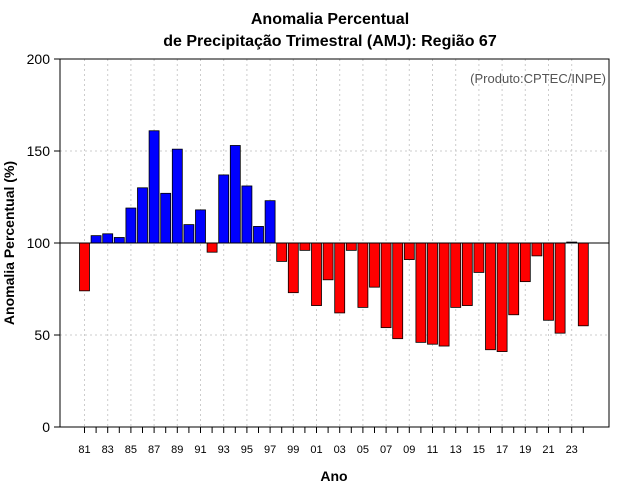 This screenshot has height=500, width=640. I want to click on x-axis-label: Ano, so click(333, 476).